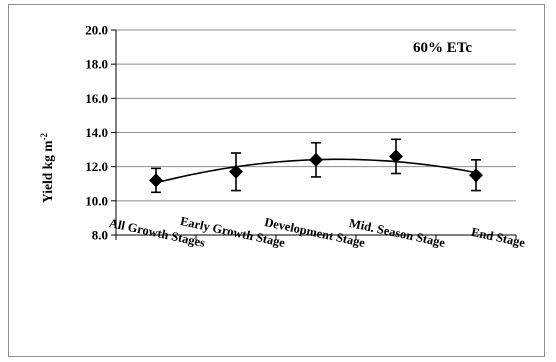 Image resolution: width=556 pixels, height=362 pixels. Describe the element at coordinates (100, 235) in the screenshot. I see `y-tick-label: 8.0` at that location.